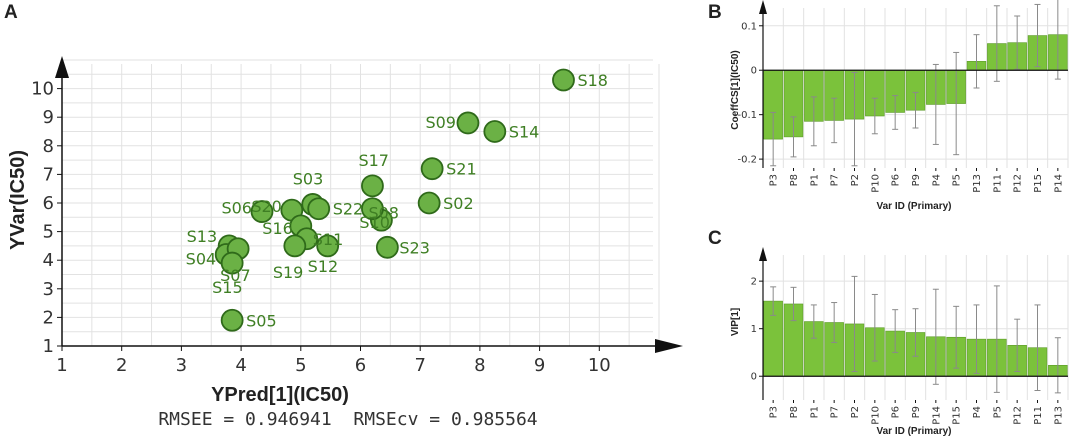 The image size is (1072, 440). What do you see at coordinates (855, 180) in the screenshot?
I see `coefficient-x-tick-label: P2` at bounding box center [855, 180].